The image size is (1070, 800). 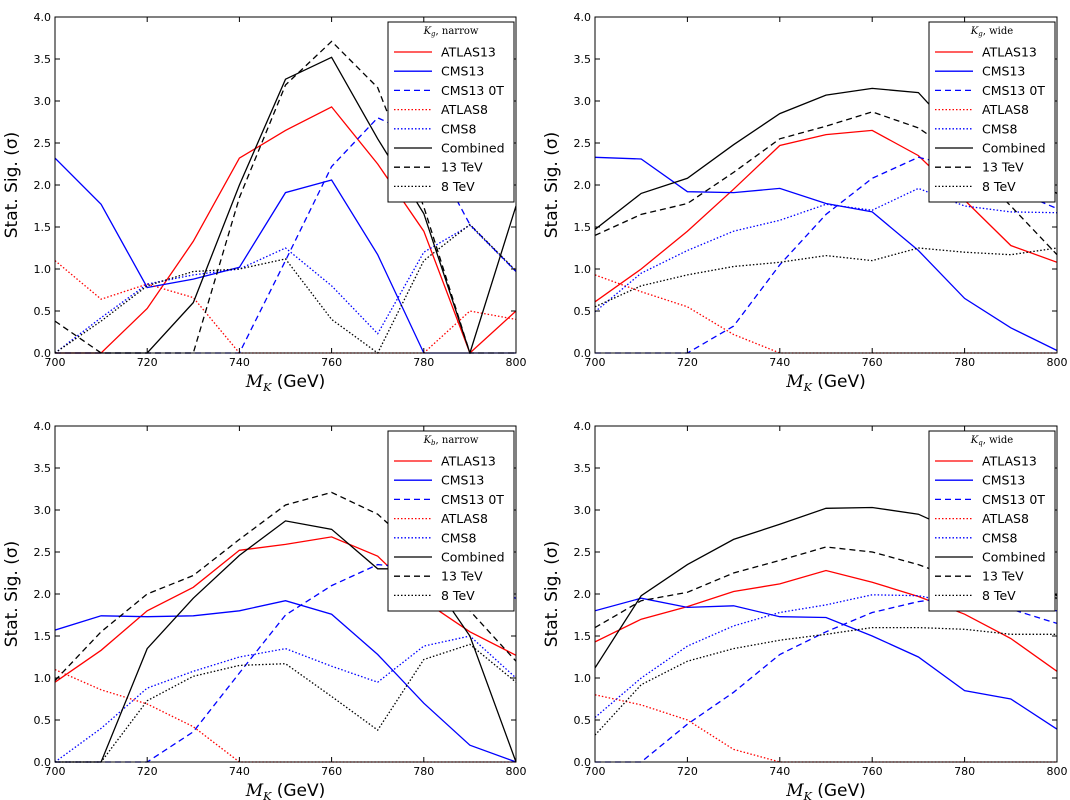 I want to click on y-tick-label: 2.5, so click(x=43, y=552).